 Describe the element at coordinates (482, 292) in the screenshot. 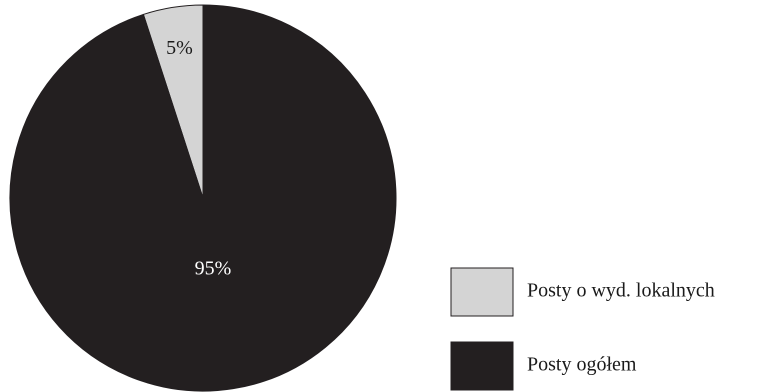

I see `legend-swatch-posty-o-wyd-lokalnych` at that location.